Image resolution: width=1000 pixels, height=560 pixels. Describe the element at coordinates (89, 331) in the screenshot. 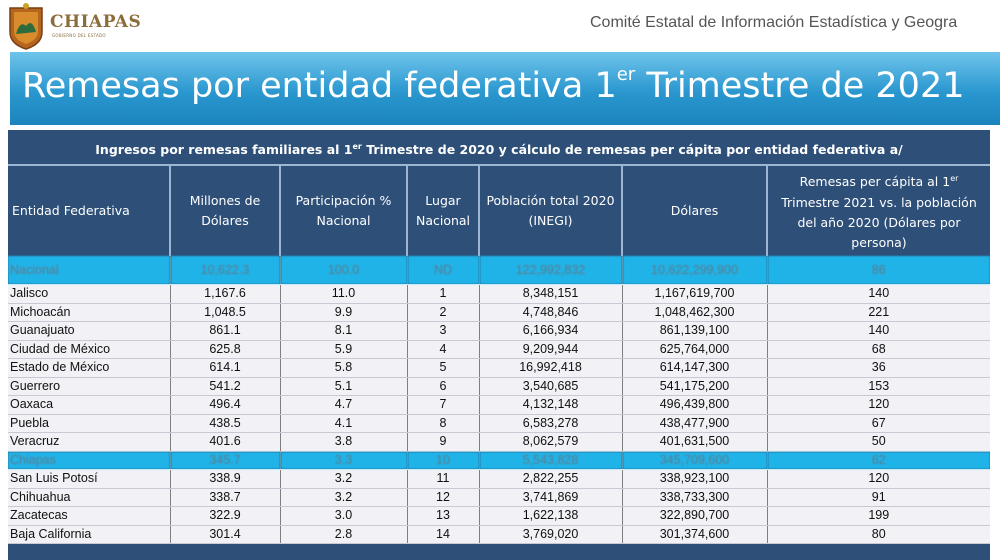

I see `cell-entidad: Guanajuato` at that location.